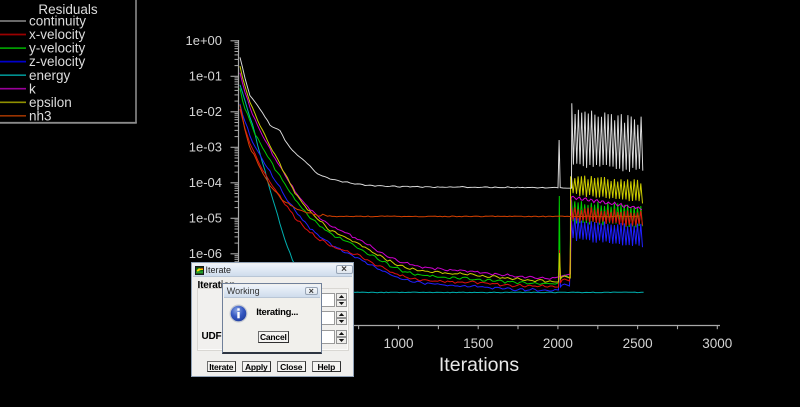 This screenshot has width=800, height=407. Describe the element at coordinates (478, 343) in the screenshot. I see `svg-text: 1500` at that location.